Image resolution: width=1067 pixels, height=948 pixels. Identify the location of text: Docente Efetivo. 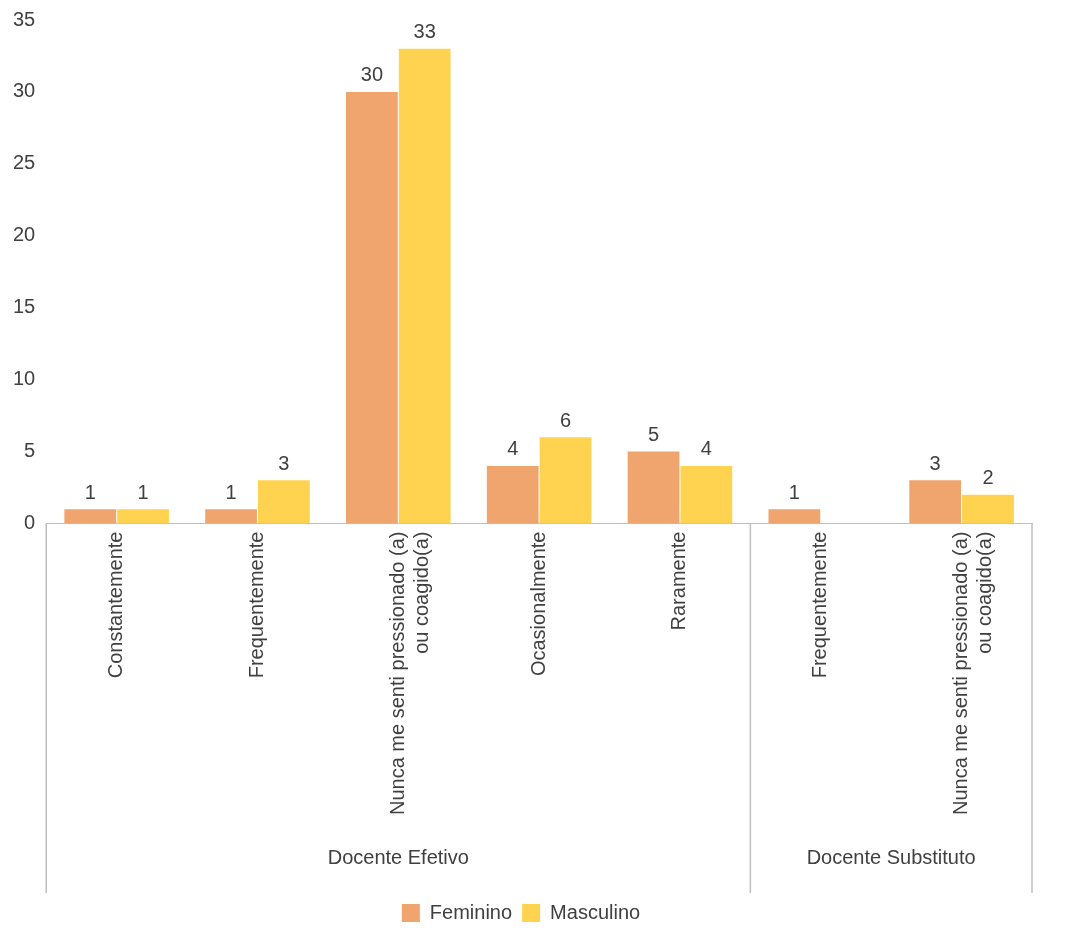
(398, 856).